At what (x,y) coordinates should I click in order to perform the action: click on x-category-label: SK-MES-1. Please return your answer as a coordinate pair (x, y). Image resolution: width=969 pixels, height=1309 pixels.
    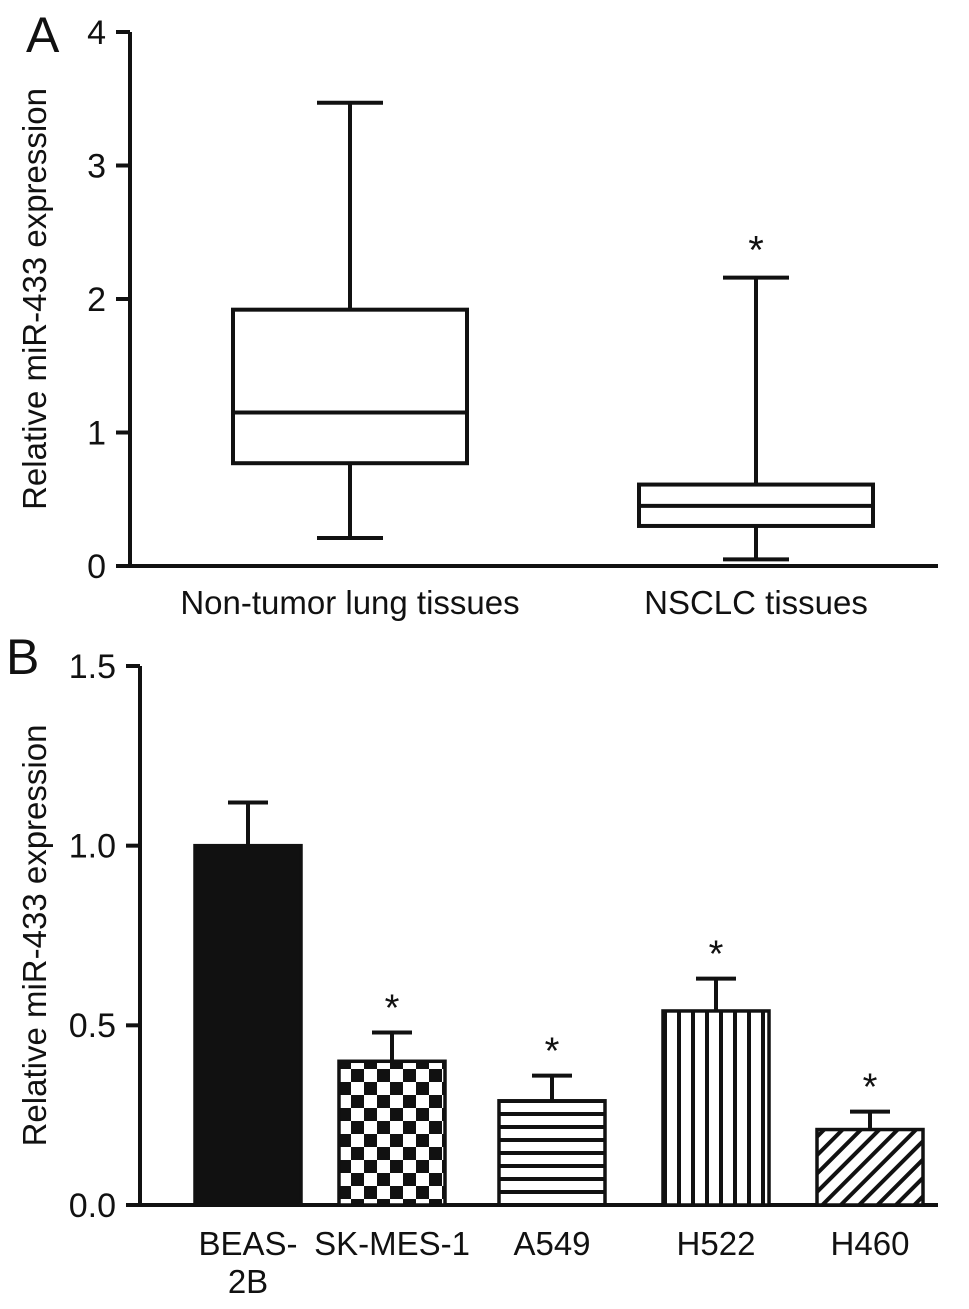
    Looking at the image, I should click on (392, 1243).